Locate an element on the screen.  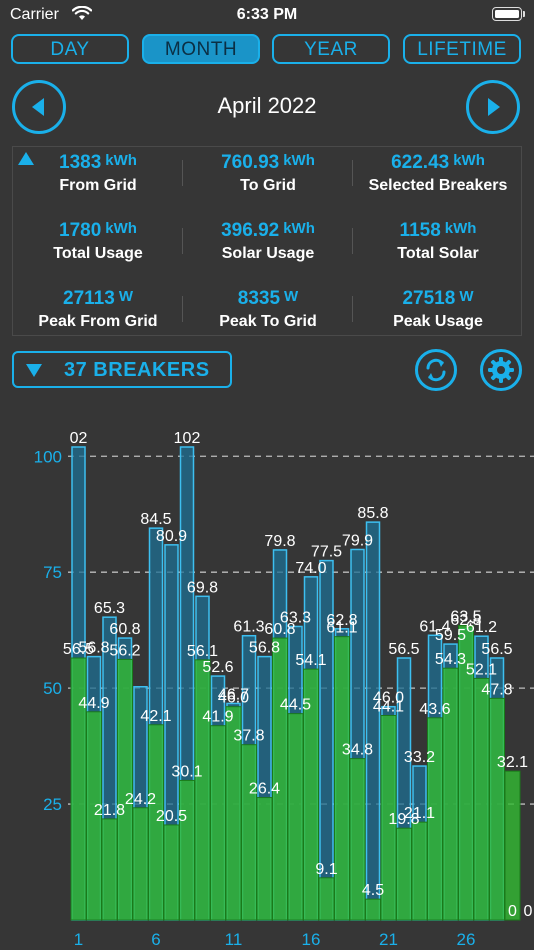
x-tick-label: 21 is located at coordinates (388, 939).